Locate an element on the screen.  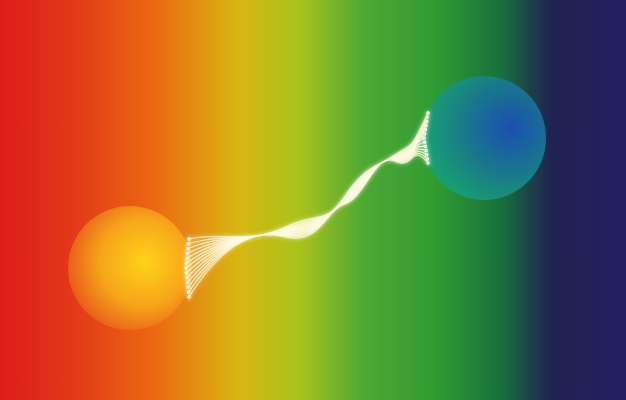
cool-sphere is located at coordinates (484, 138).